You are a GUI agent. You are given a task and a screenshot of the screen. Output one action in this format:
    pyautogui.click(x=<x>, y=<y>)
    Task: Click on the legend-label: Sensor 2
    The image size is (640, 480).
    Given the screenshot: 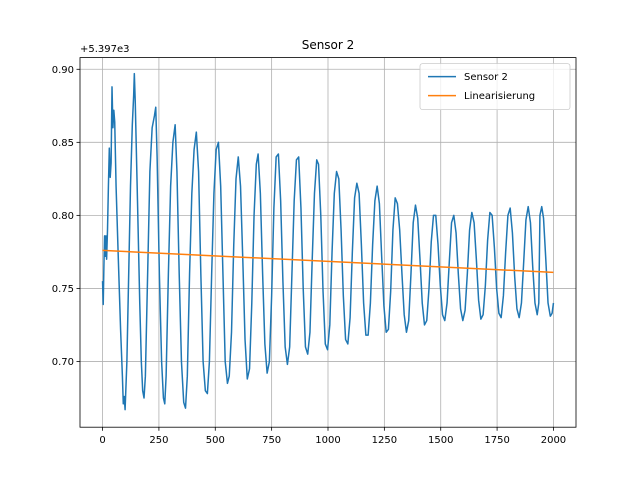 What is the action you would take?
    pyautogui.click(x=486, y=77)
    